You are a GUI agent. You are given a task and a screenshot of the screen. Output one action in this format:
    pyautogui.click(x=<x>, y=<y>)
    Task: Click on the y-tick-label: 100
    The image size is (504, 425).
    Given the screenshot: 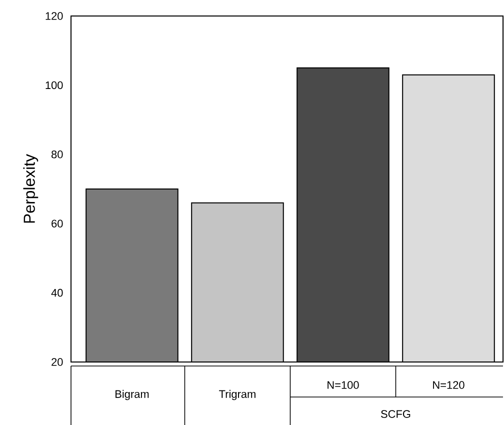 What is the action you would take?
    pyautogui.click(x=54, y=85)
    